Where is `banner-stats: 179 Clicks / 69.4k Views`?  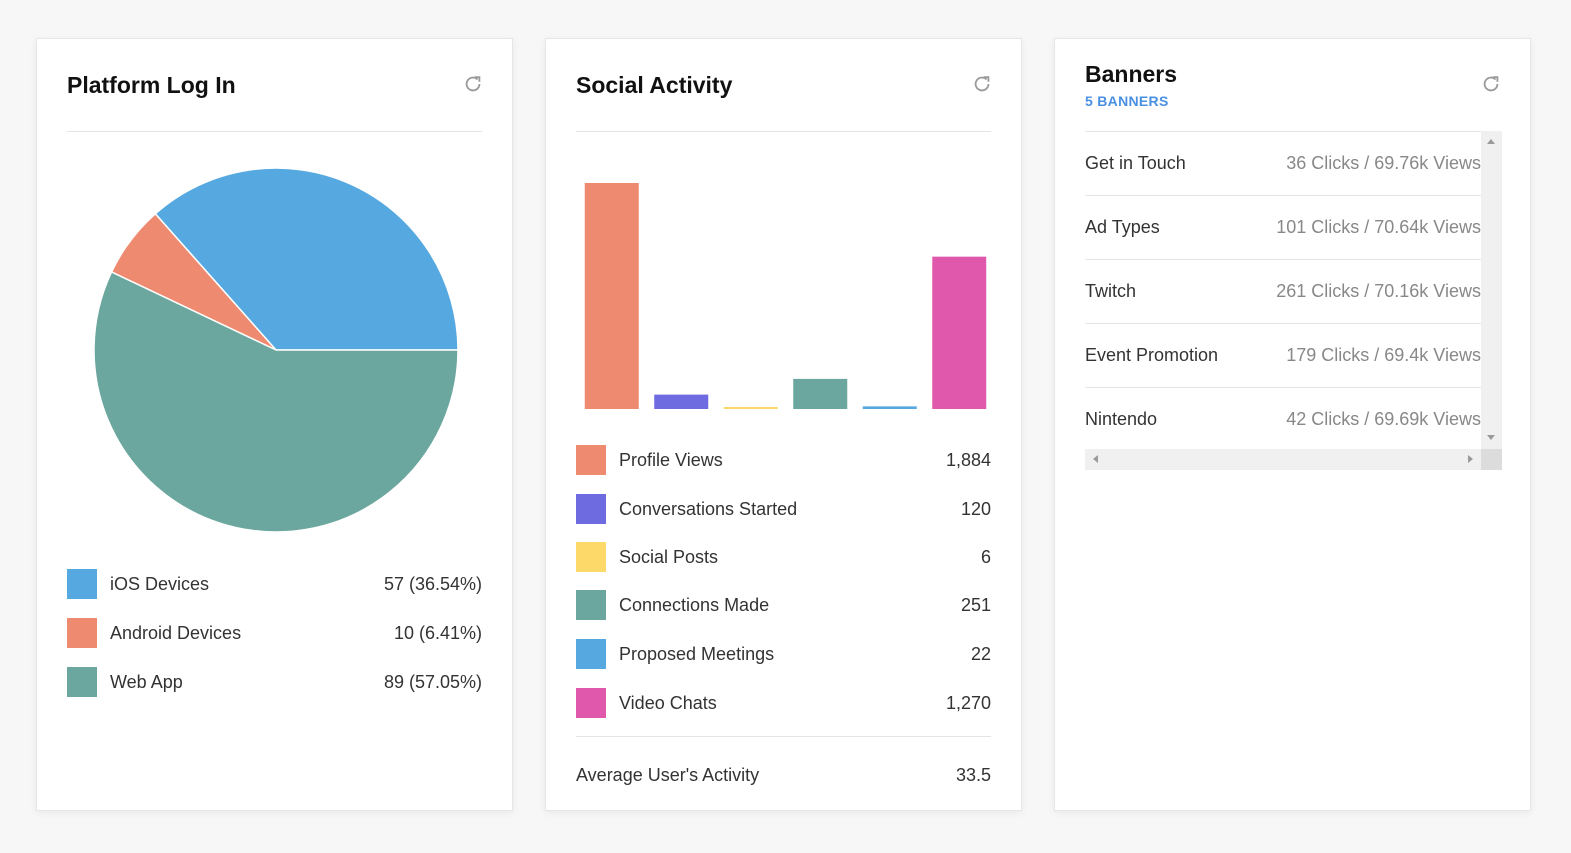
banner-stats: 179 Clicks / 69.4k Views is located at coordinates (1383, 355).